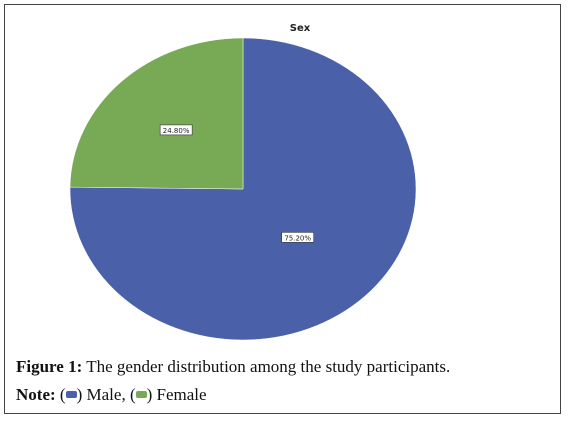  I want to click on note-label: Note:, so click(36, 394).